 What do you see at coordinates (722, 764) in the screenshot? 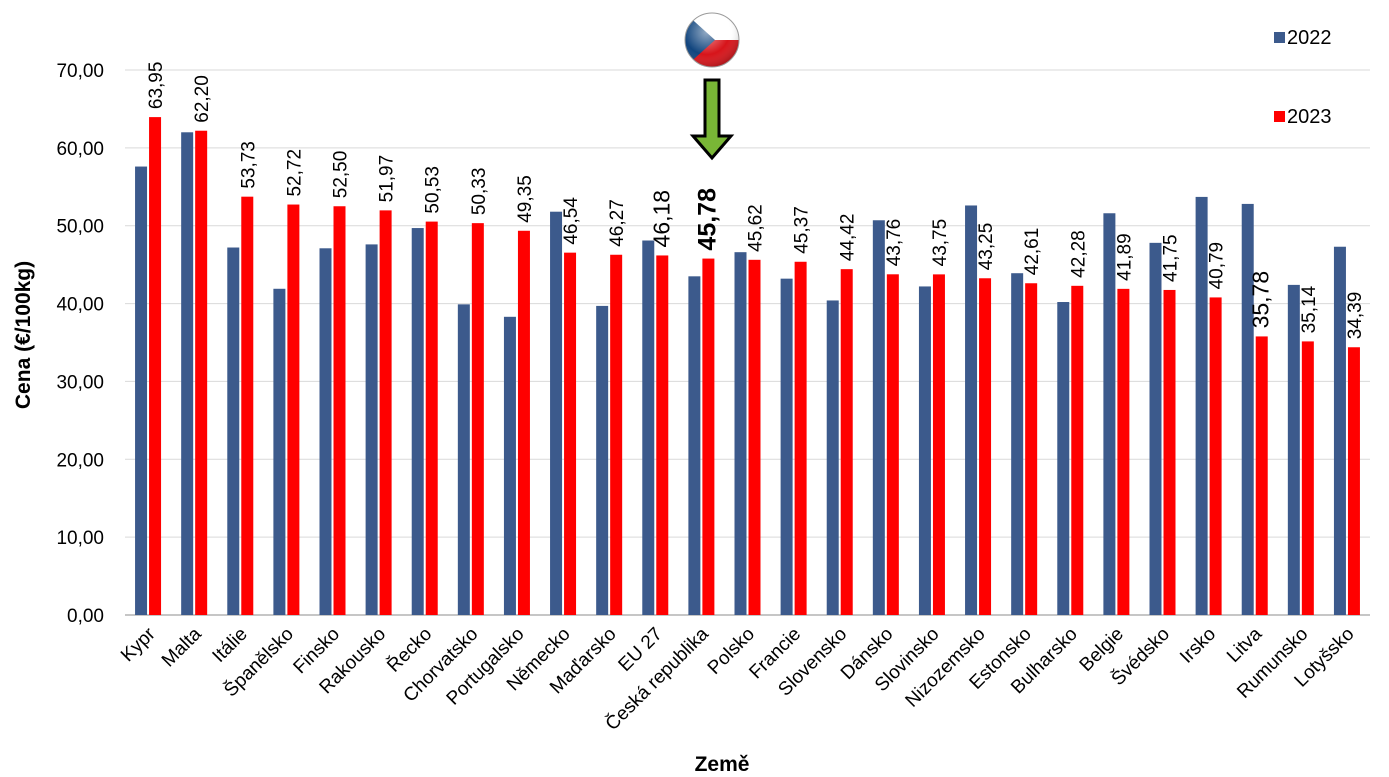
I see `x-axis-title: Země` at bounding box center [722, 764].